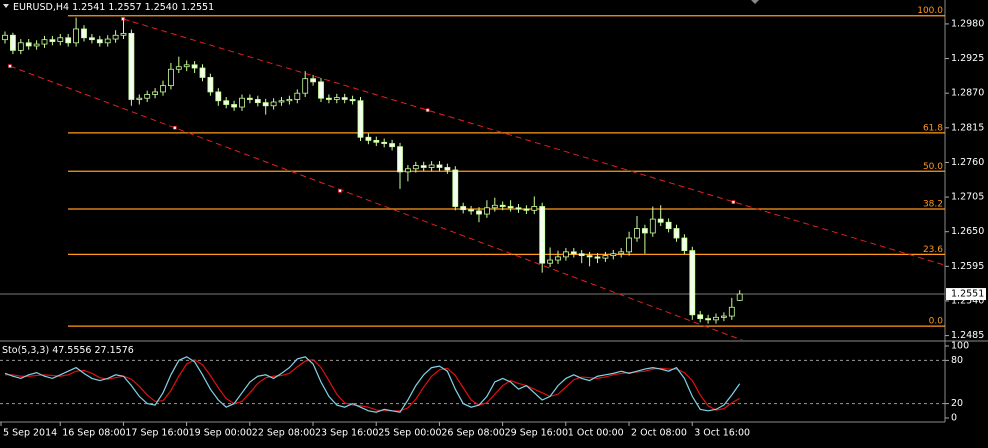 This screenshot has height=448, width=988. Describe the element at coordinates (722, 433) in the screenshot. I see `x-tick-label: 3 Oct 16:00` at that location.